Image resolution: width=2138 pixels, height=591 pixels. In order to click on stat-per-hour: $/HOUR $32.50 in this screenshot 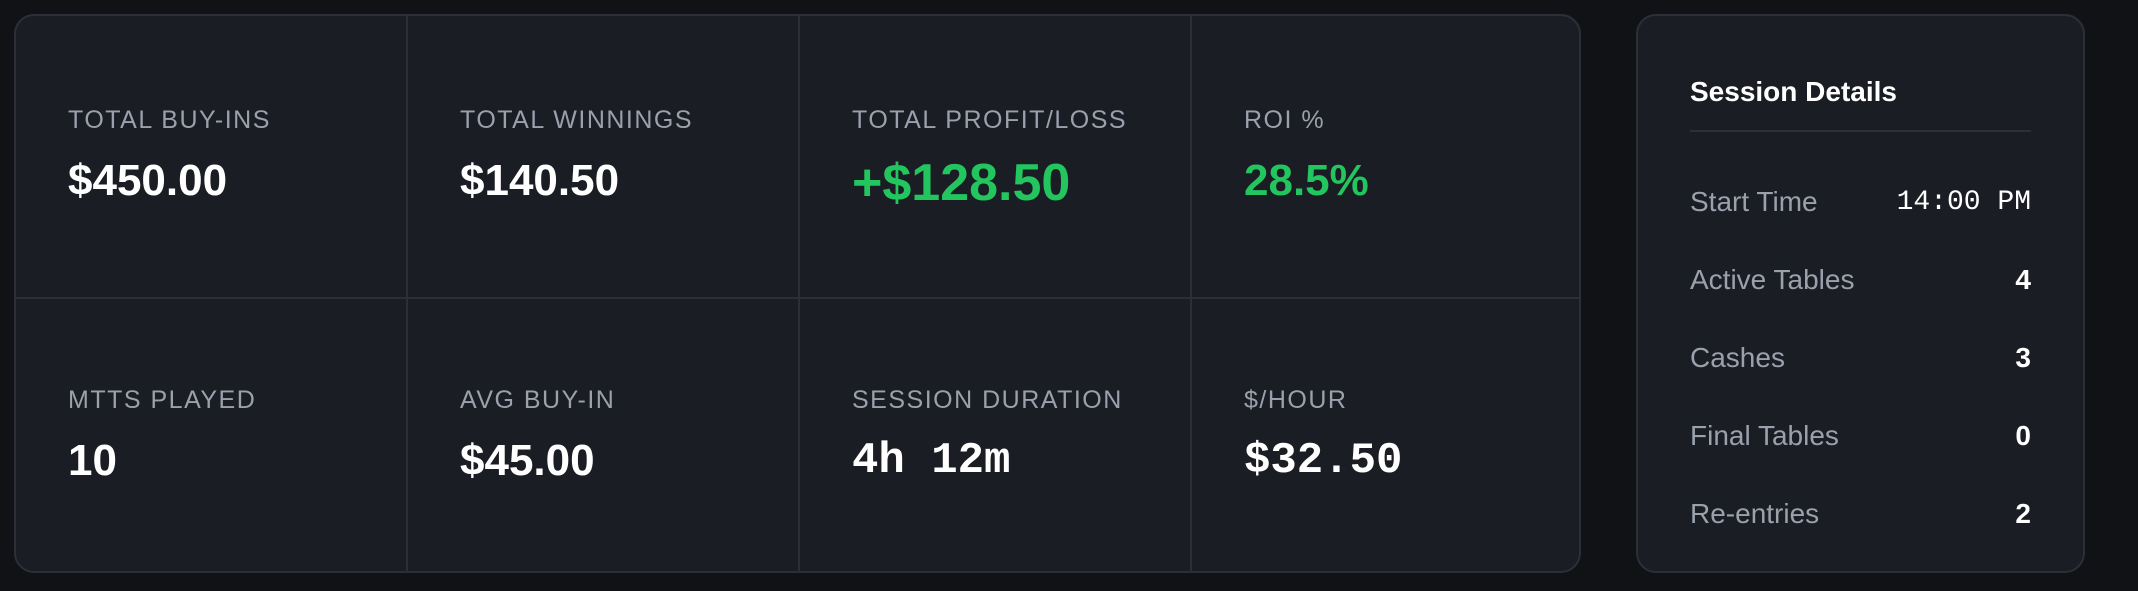, I will do `click(1385, 435)`.